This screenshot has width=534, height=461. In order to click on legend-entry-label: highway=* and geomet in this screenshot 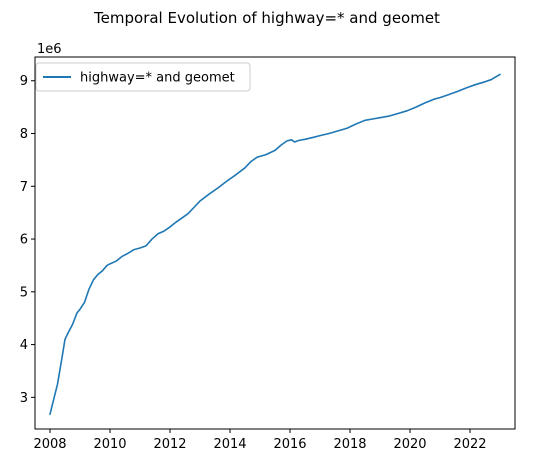, I will do `click(157, 78)`.